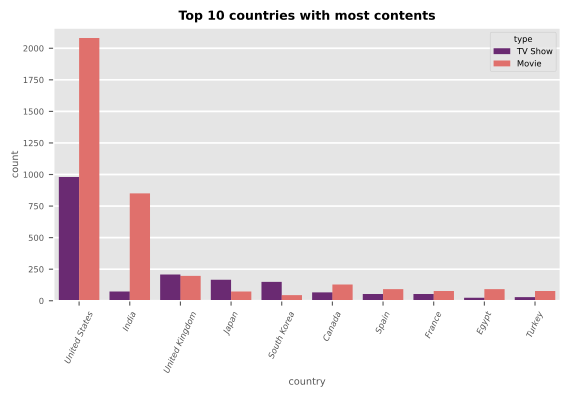 The image size is (566, 401). Describe the element at coordinates (34, 111) in the screenshot. I see `y-tick-label: 1500` at that location.